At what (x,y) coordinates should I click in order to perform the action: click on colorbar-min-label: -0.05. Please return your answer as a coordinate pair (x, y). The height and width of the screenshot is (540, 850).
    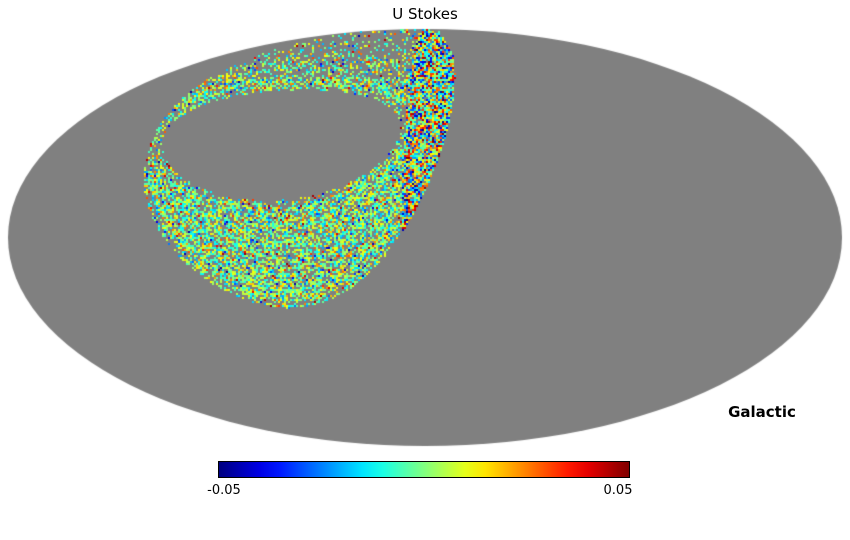
    Looking at the image, I should click on (224, 490).